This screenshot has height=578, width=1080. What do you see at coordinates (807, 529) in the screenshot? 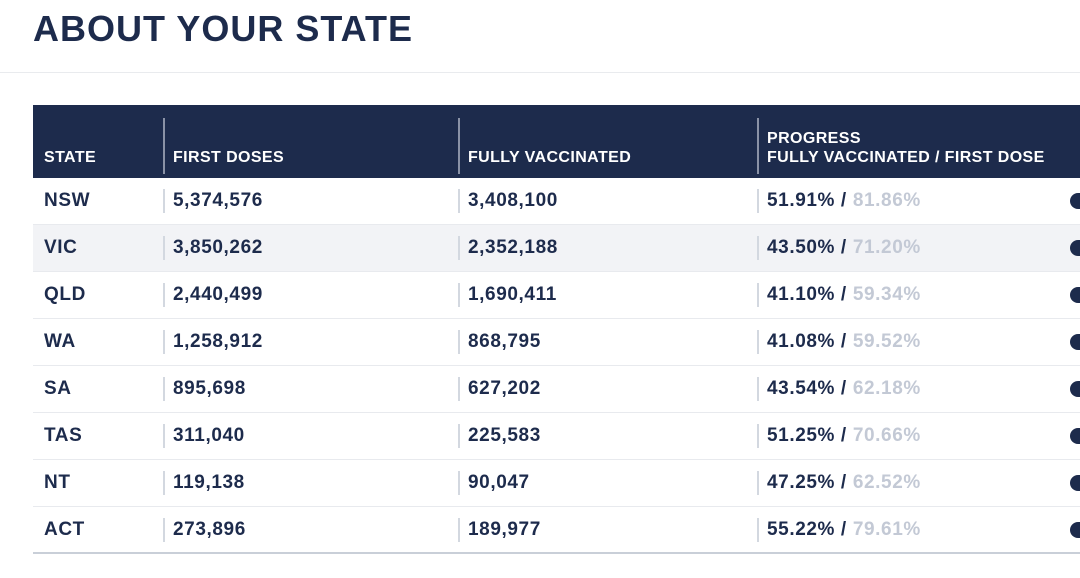
I see `progress-fully-value: 55.22% /` at bounding box center [807, 529].